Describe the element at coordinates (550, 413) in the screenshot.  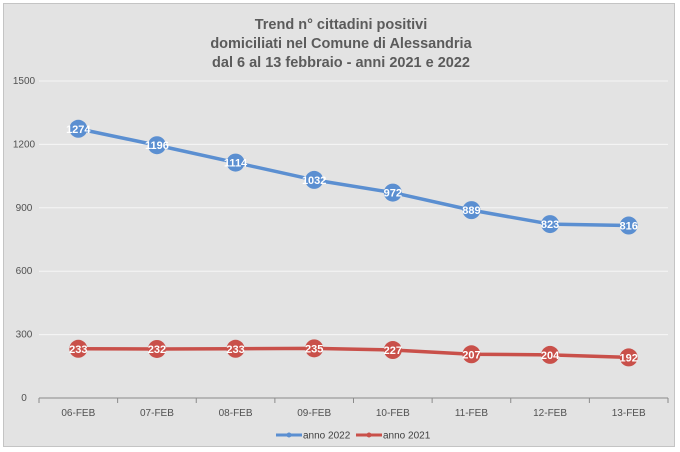
I see `x-tick-label: 12-FEB` at that location.